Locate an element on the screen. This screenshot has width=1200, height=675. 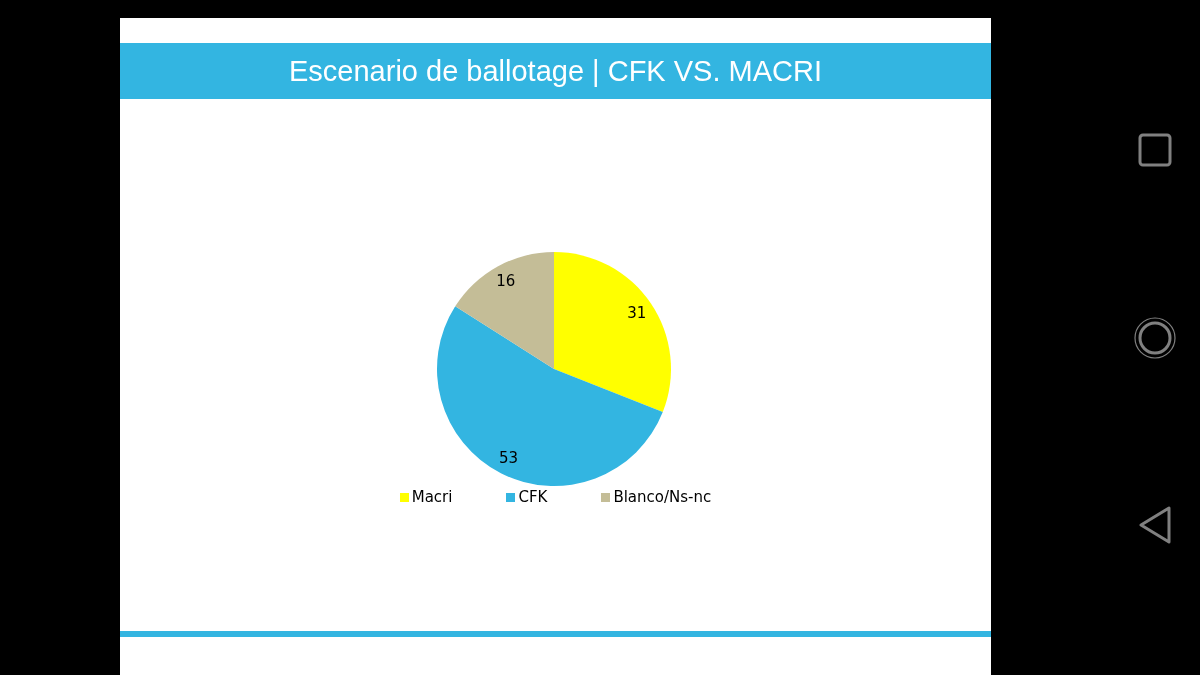
data-label: 16 is located at coordinates (506, 281).